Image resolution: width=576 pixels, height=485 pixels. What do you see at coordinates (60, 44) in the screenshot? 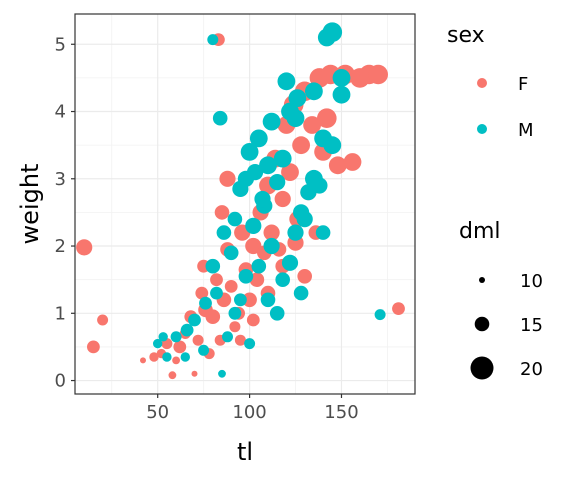
I see `y-tick-label: 5` at bounding box center [60, 44].